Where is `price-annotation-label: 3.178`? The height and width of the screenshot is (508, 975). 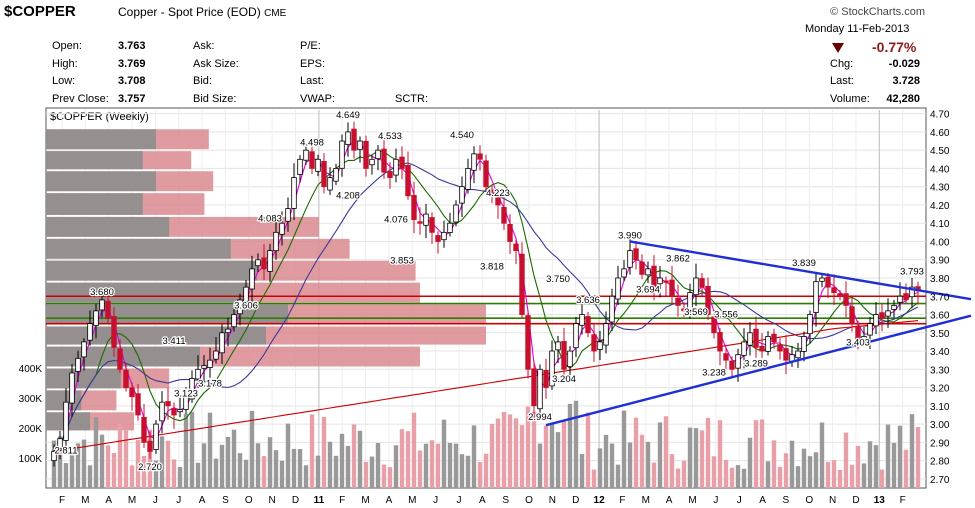 price-annotation-label: 3.178 is located at coordinates (210, 384).